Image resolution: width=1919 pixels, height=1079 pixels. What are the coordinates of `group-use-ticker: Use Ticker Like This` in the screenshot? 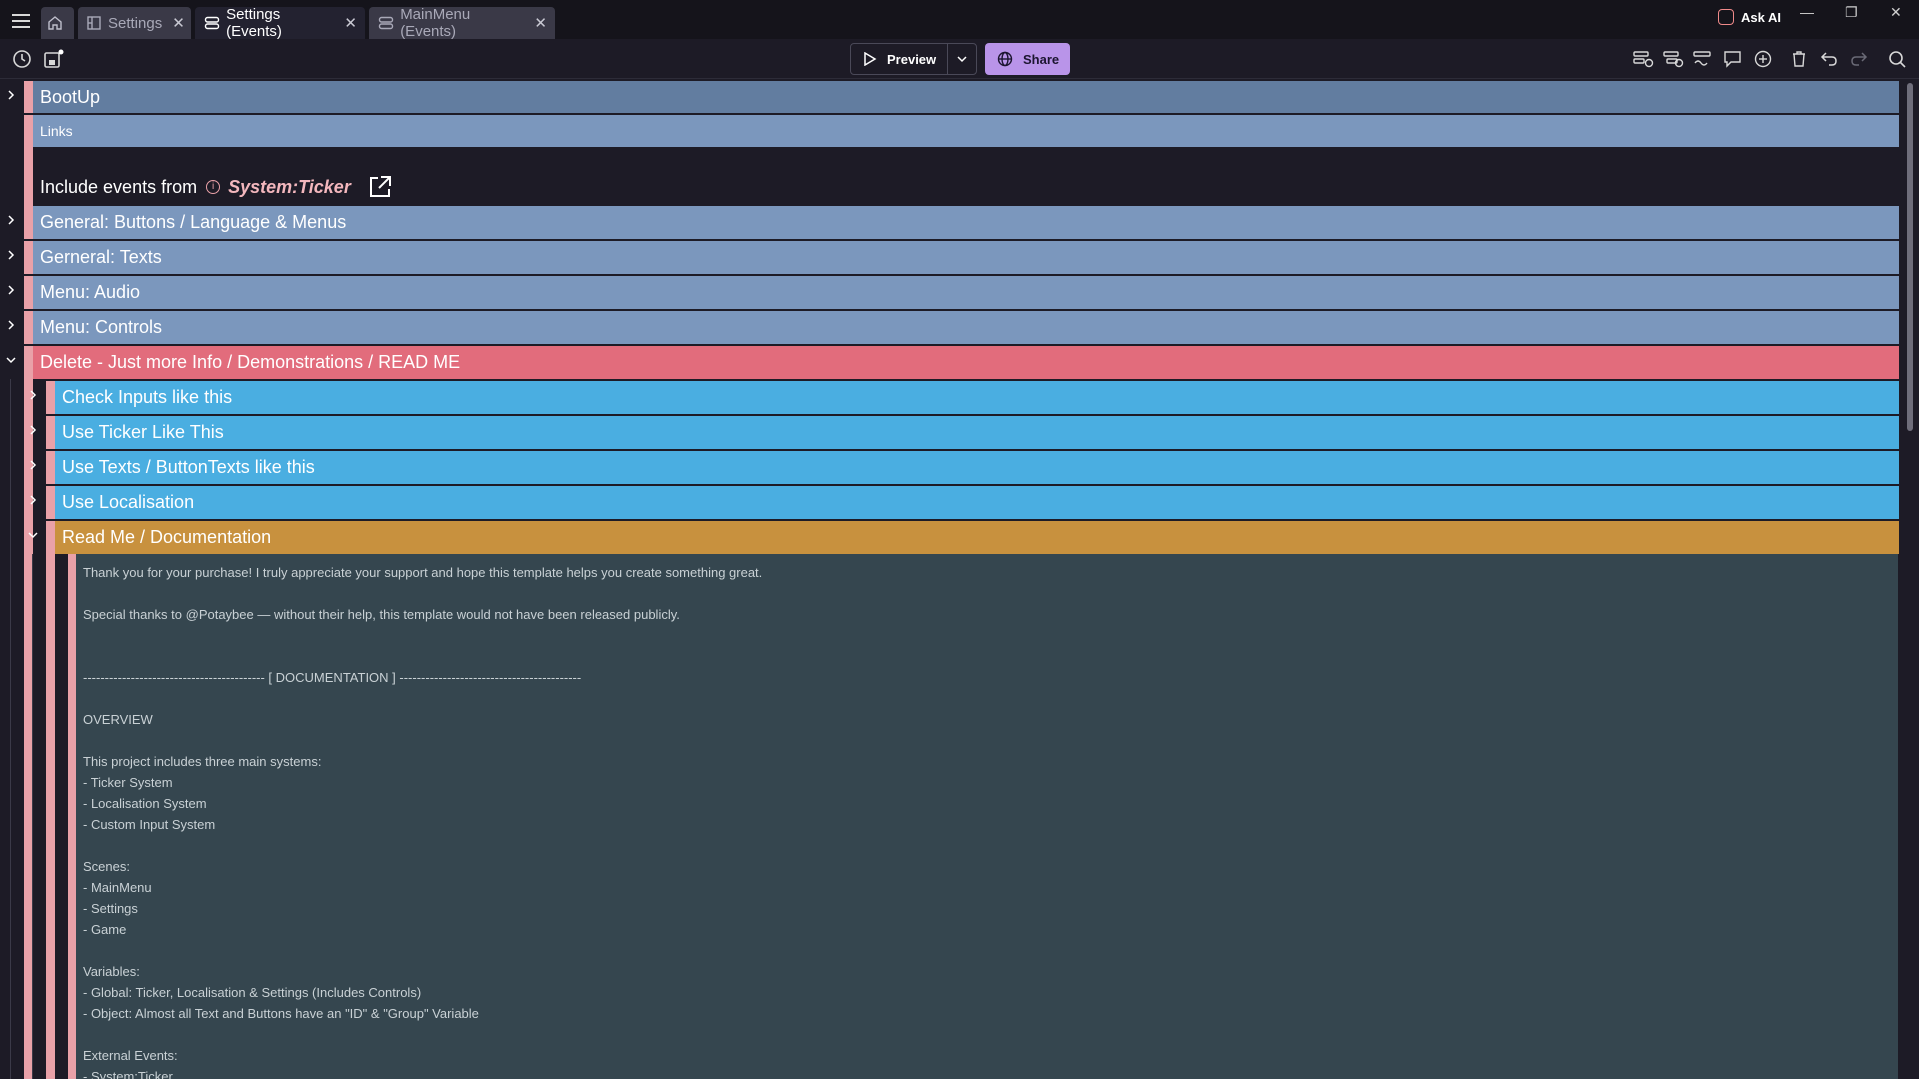 It's located at (977, 432).